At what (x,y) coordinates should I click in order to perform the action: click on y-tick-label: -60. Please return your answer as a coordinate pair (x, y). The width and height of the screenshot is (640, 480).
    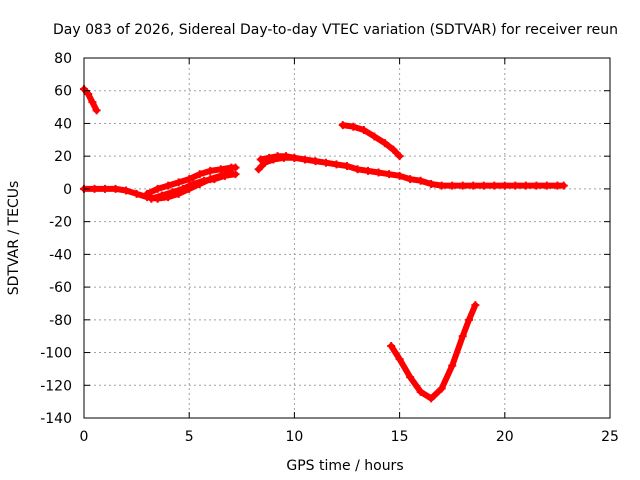
    Looking at the image, I should click on (60, 288).